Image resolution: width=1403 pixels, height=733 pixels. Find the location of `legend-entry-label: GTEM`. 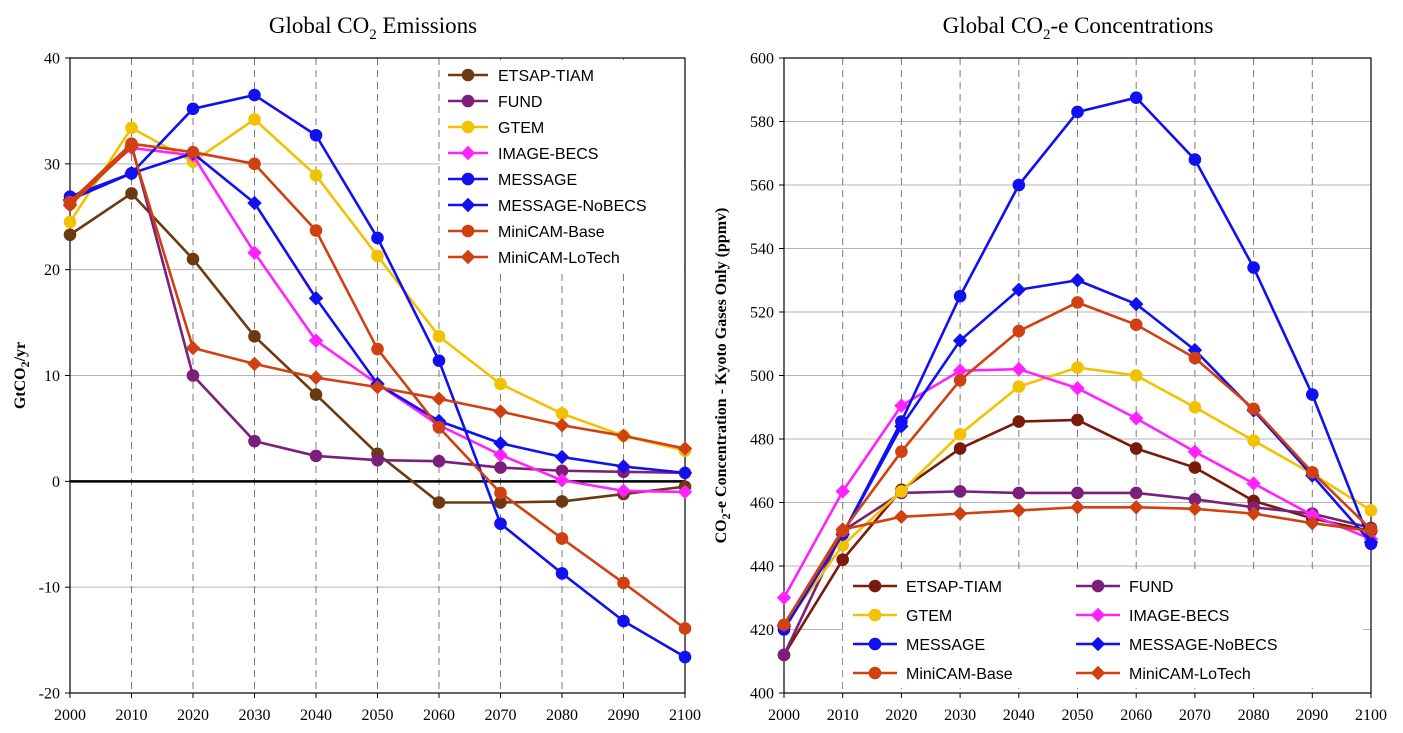

legend-entry-label: GTEM is located at coordinates (521, 128).